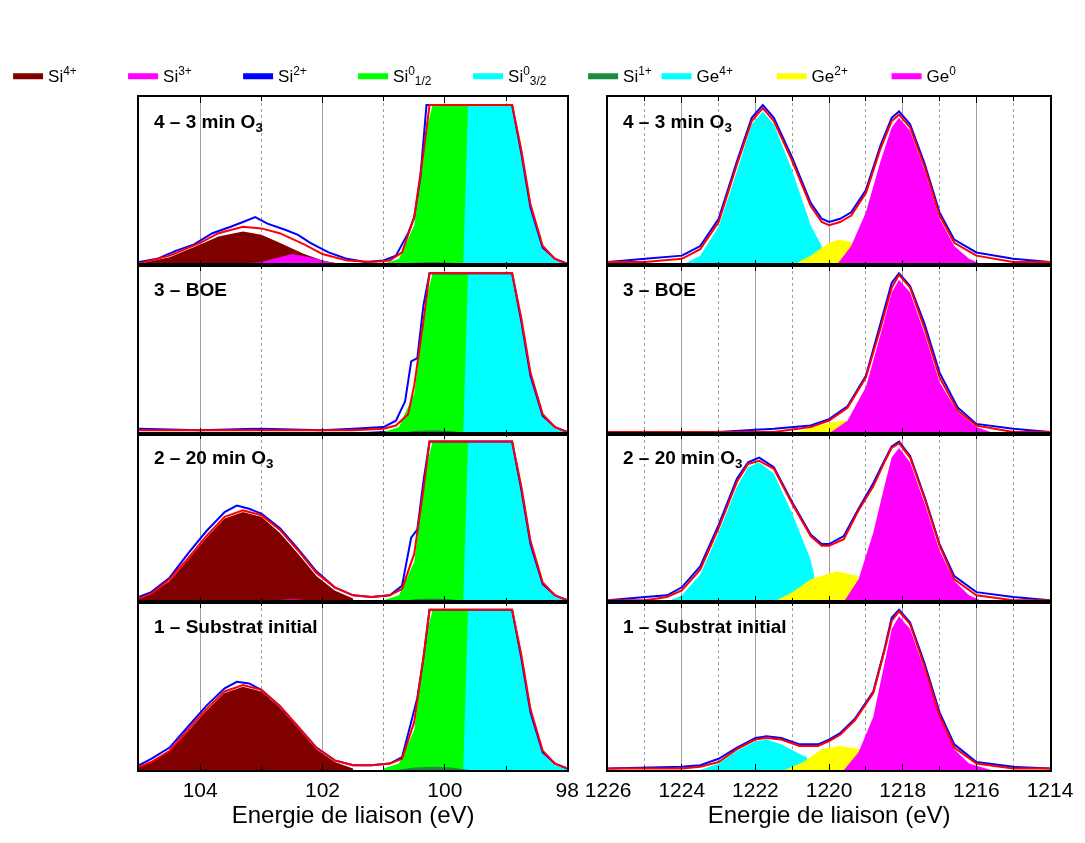  What do you see at coordinates (445, 789) in the screenshot?
I see `x-tick-label: 100` at bounding box center [445, 789].